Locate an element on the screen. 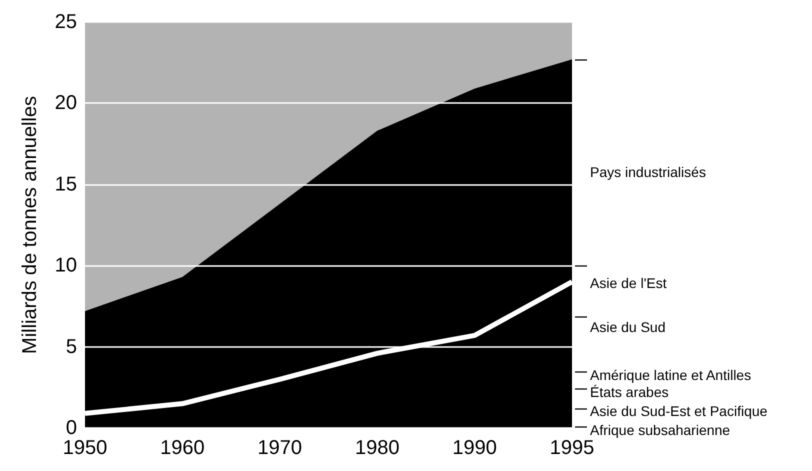 The width and height of the screenshot is (812, 471). text: Amérique latine et Antilles is located at coordinates (671, 375).